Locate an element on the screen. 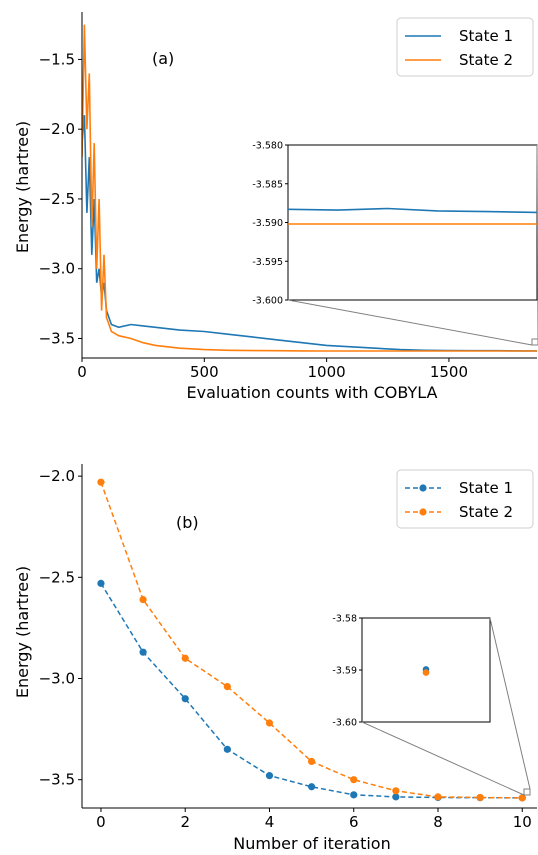  panel-b-inset: -3.58 -3.59 -3.60 is located at coordinates (411, 671).